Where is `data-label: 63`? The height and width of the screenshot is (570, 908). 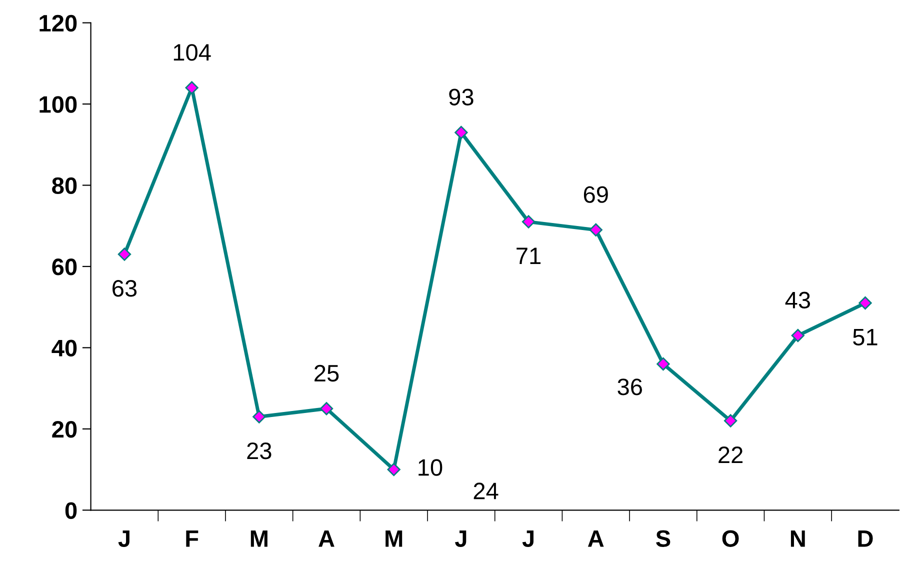 data-label: 63 is located at coordinates (124, 288).